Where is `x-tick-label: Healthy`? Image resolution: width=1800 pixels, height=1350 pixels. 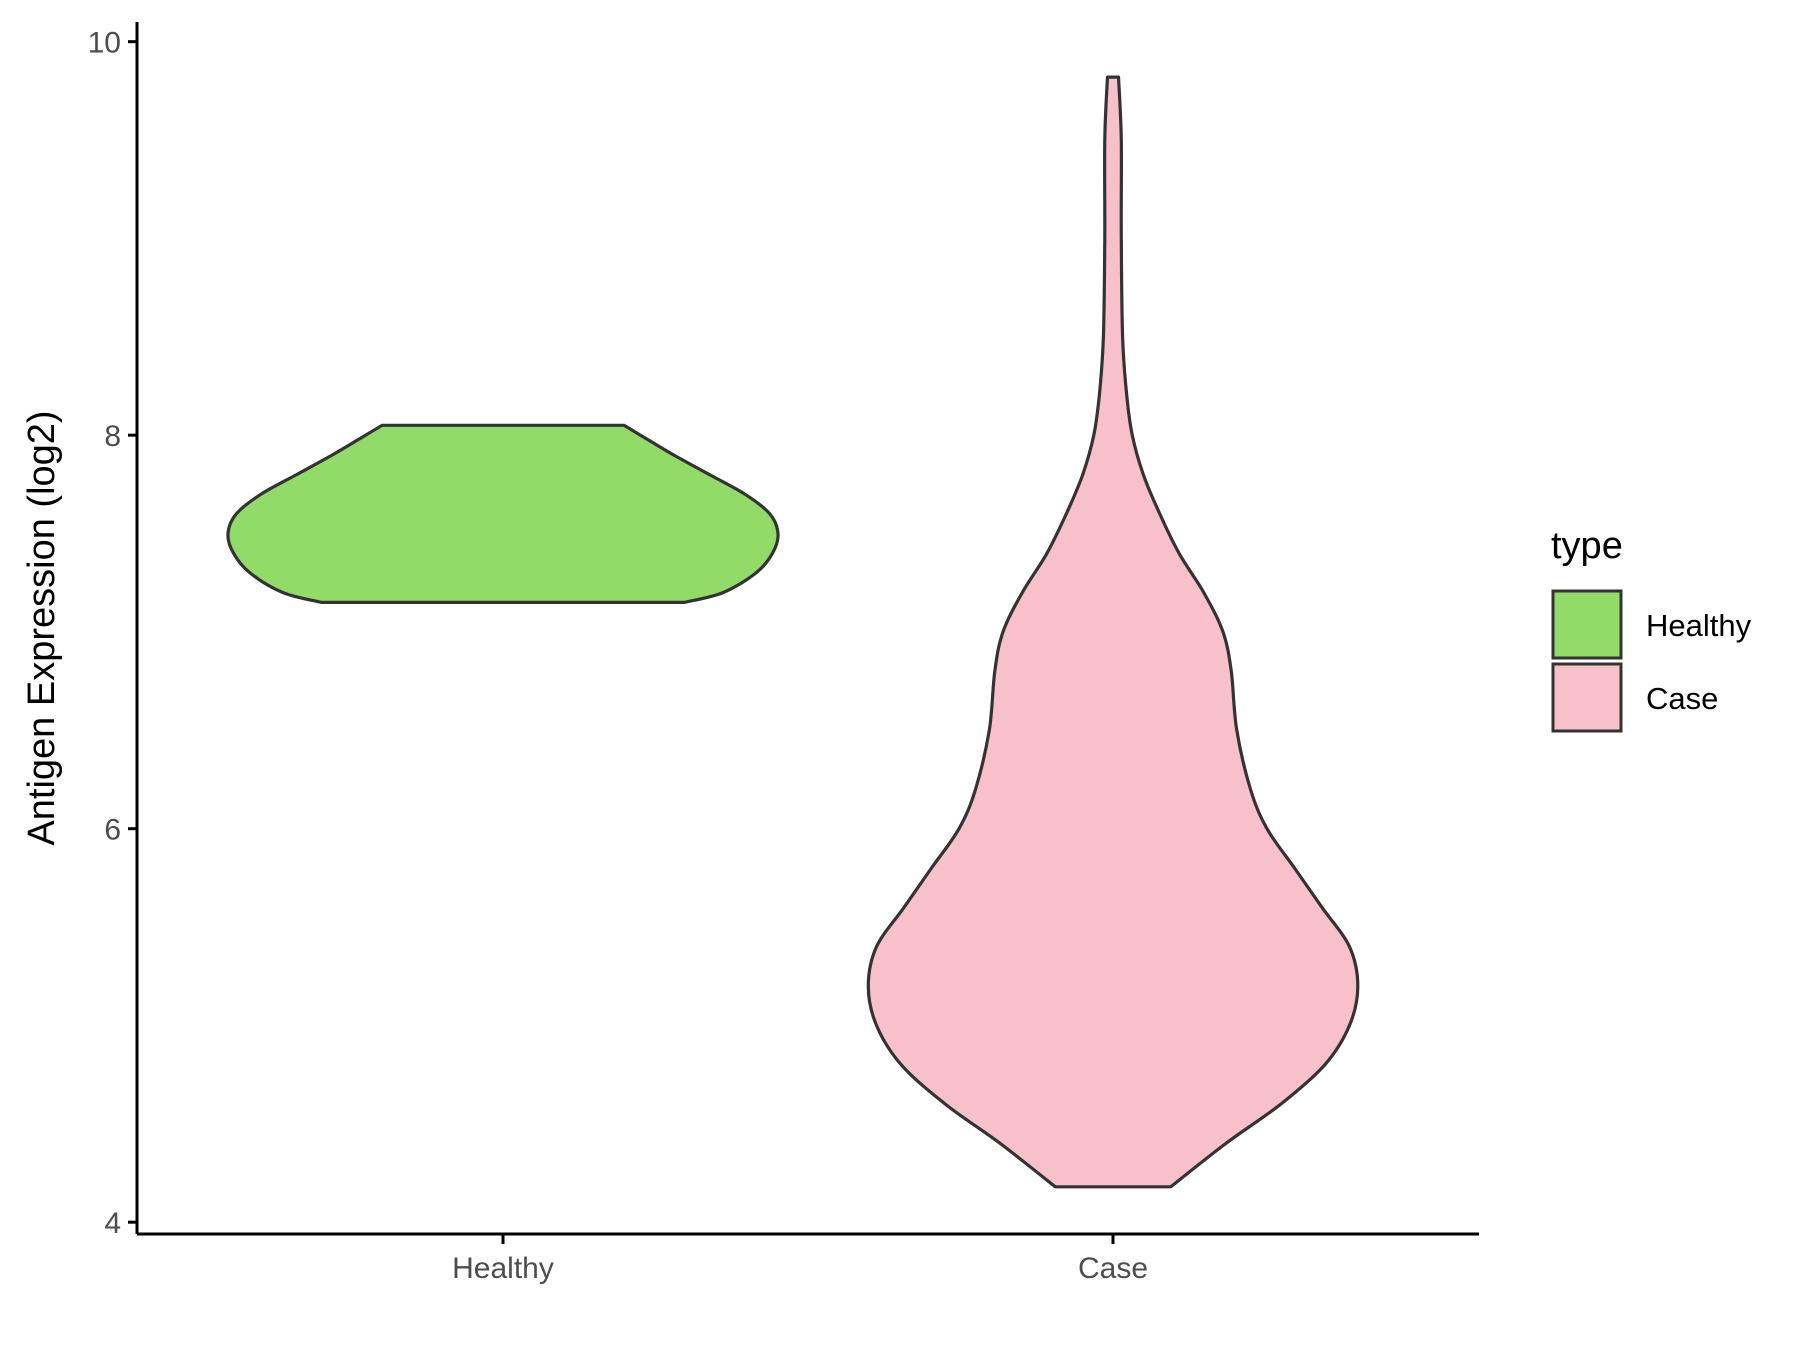
x-tick-label: Healthy is located at coordinates (503, 1268).